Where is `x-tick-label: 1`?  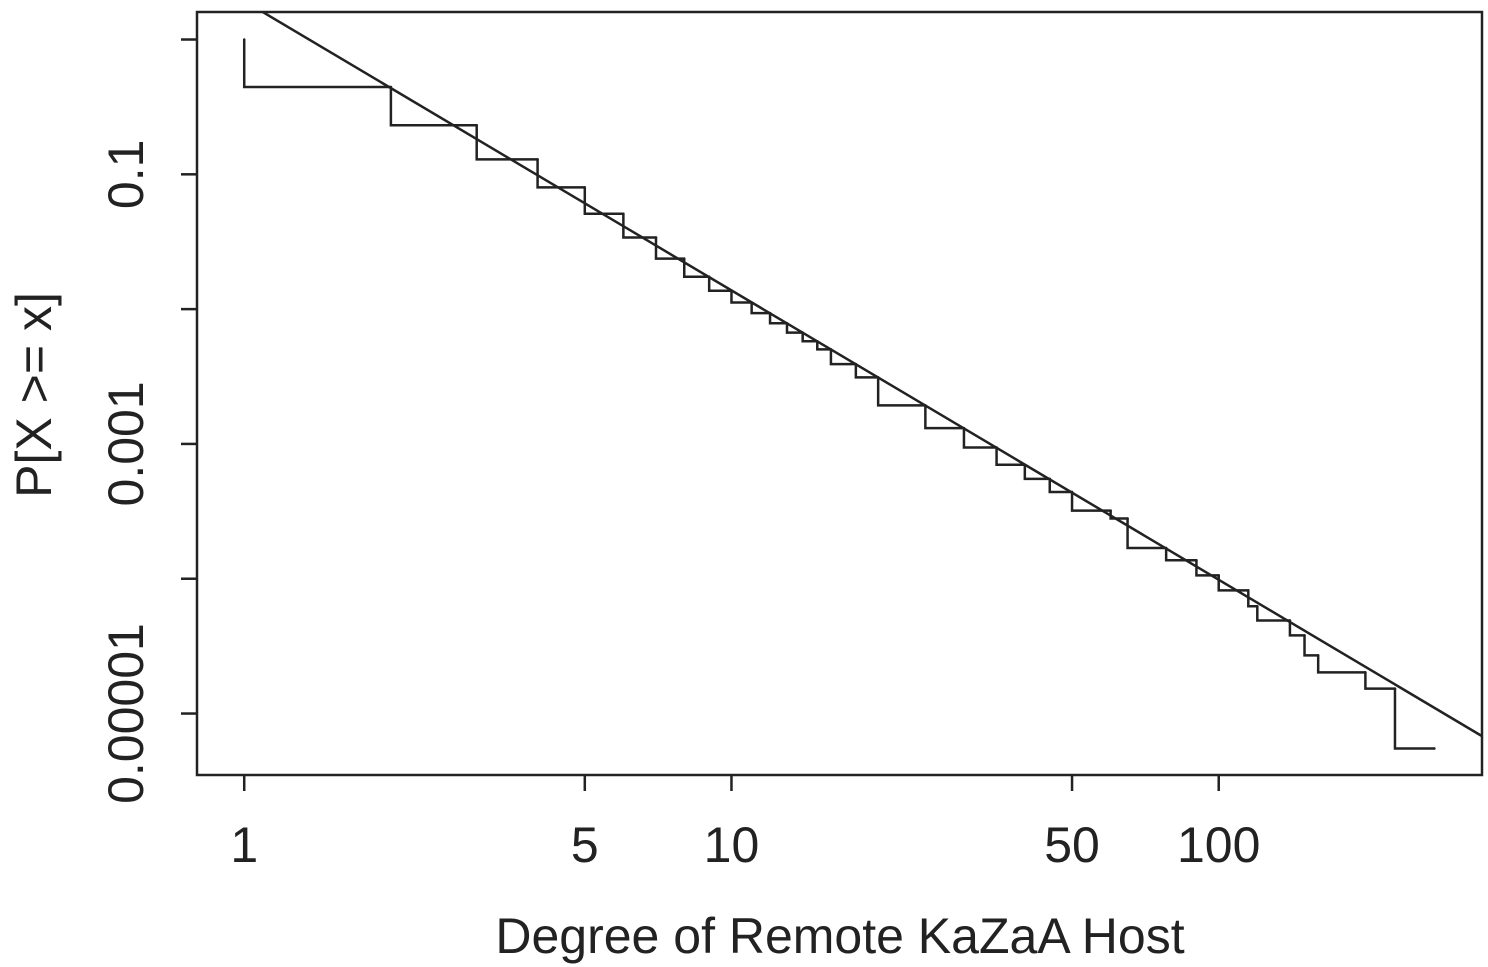
x-tick-label: 1 is located at coordinates (244, 845).